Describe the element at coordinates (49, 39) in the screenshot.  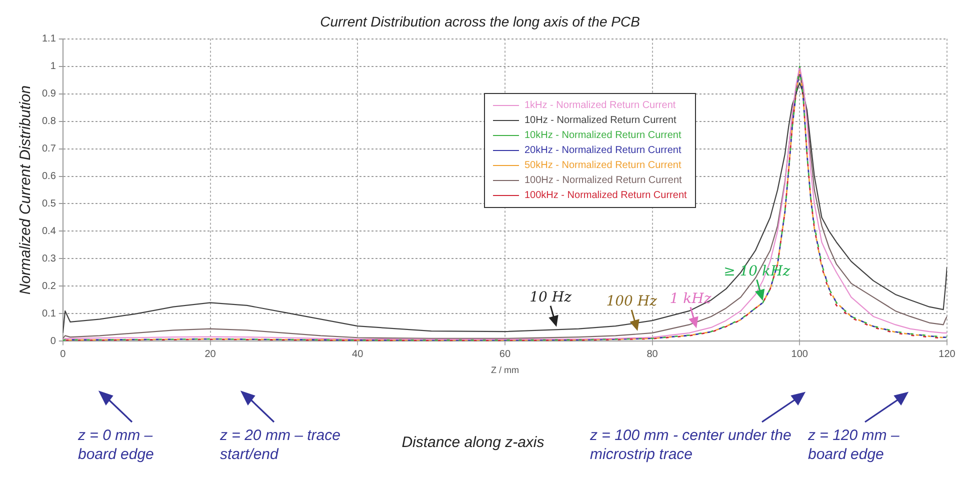
I see `y-tick-label: 1.1` at that location.